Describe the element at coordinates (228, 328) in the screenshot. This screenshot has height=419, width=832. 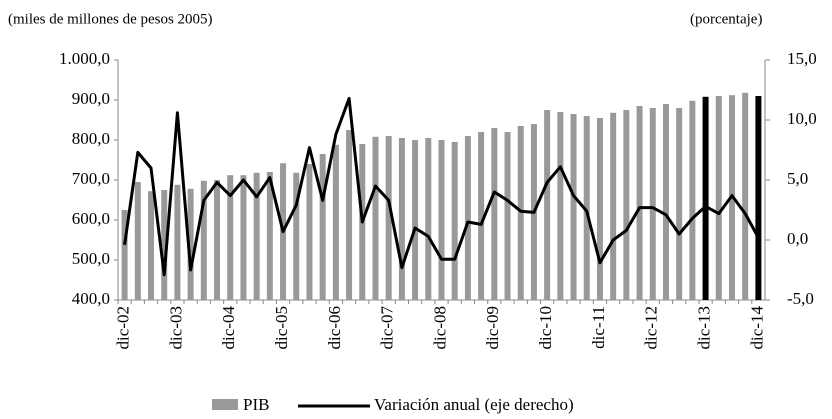
I see `x-tick-label: dic-04` at that location.